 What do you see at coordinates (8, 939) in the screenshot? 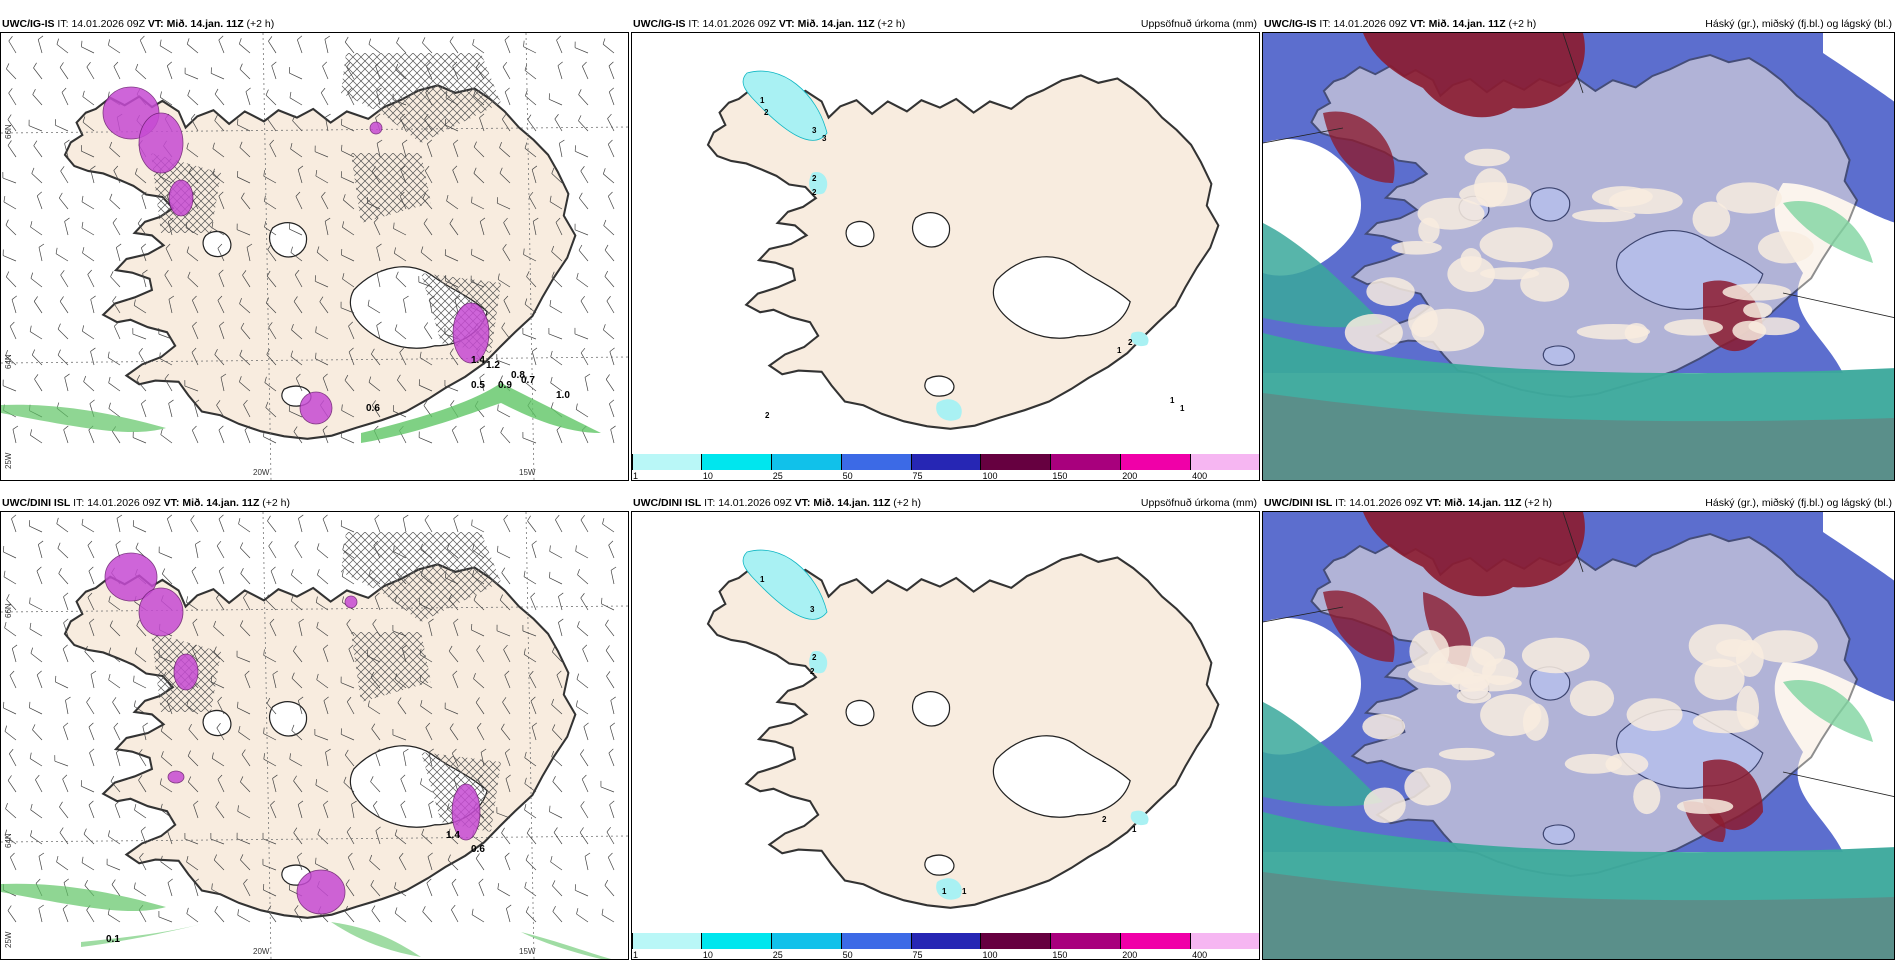
I see `axis-label: 25W` at bounding box center [8, 939].